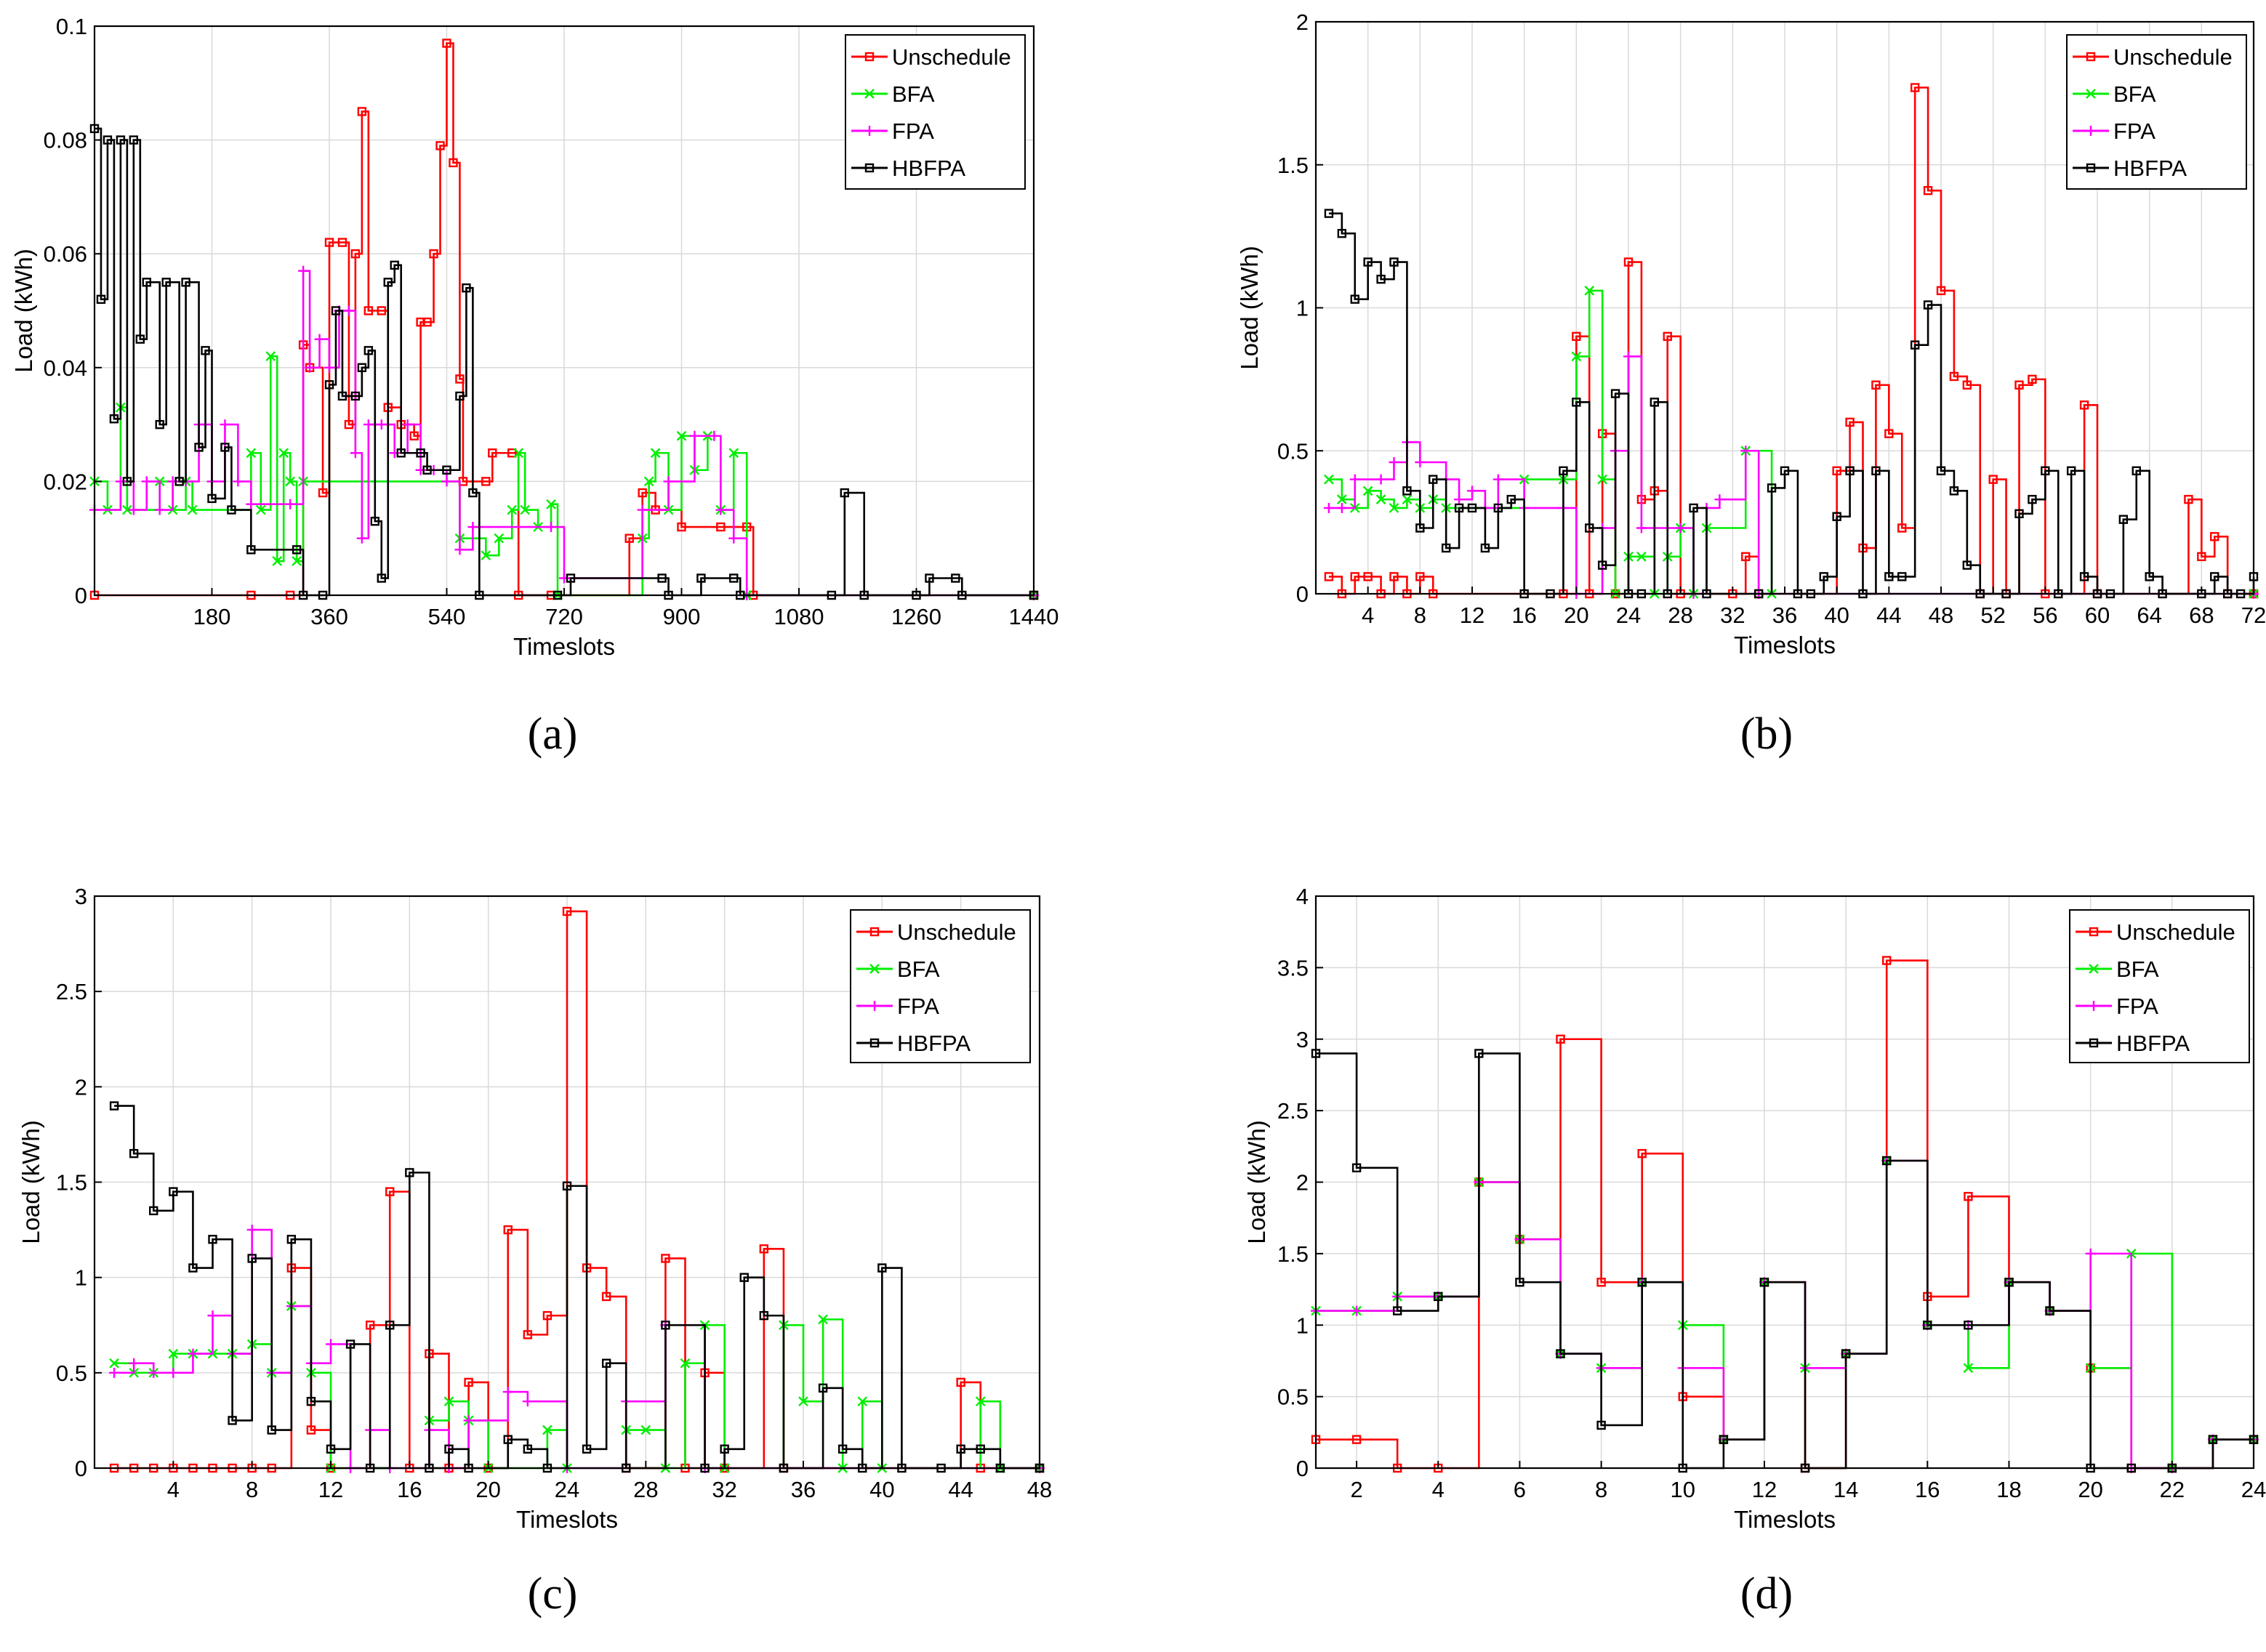 This screenshot has width=2266, height=1652. I want to click on x-axis-label: Timeslots, so click(564, 646).